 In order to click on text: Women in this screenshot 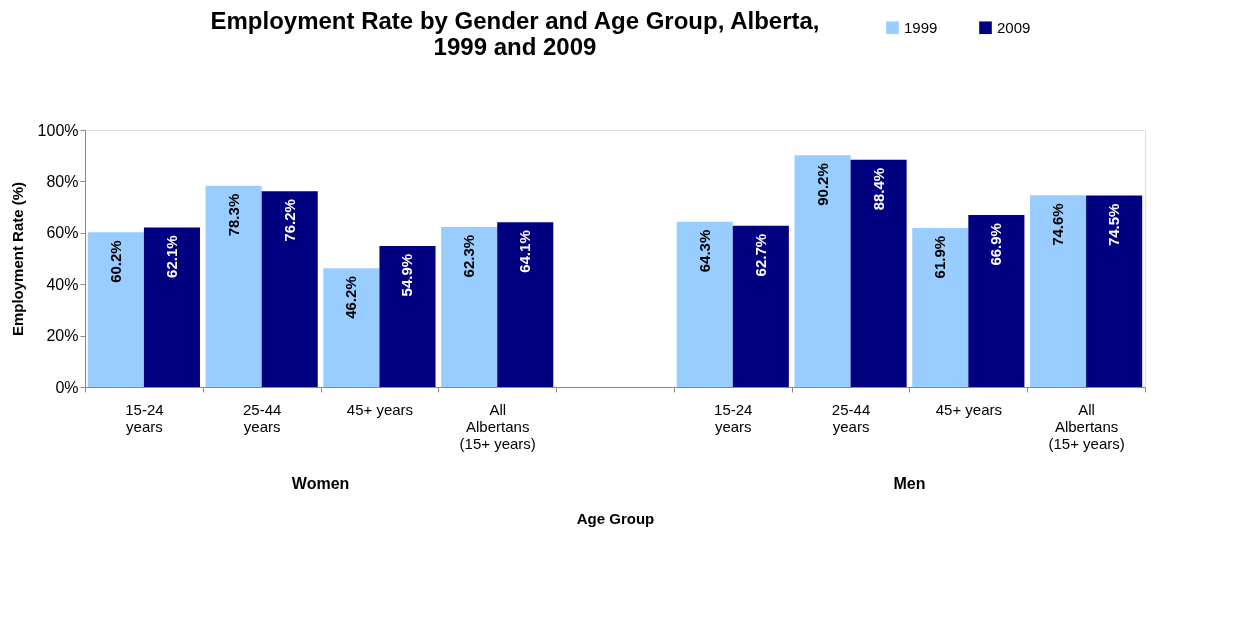, I will do `click(320, 483)`.